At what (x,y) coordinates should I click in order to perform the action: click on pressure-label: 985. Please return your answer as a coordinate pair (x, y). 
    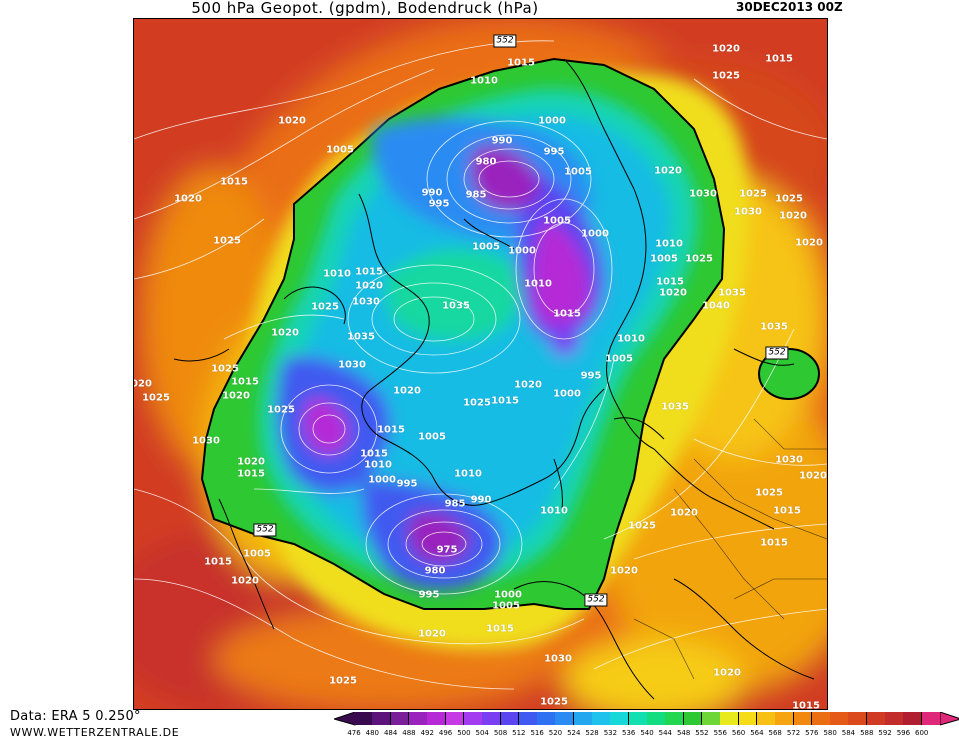
    Looking at the image, I should click on (455, 504).